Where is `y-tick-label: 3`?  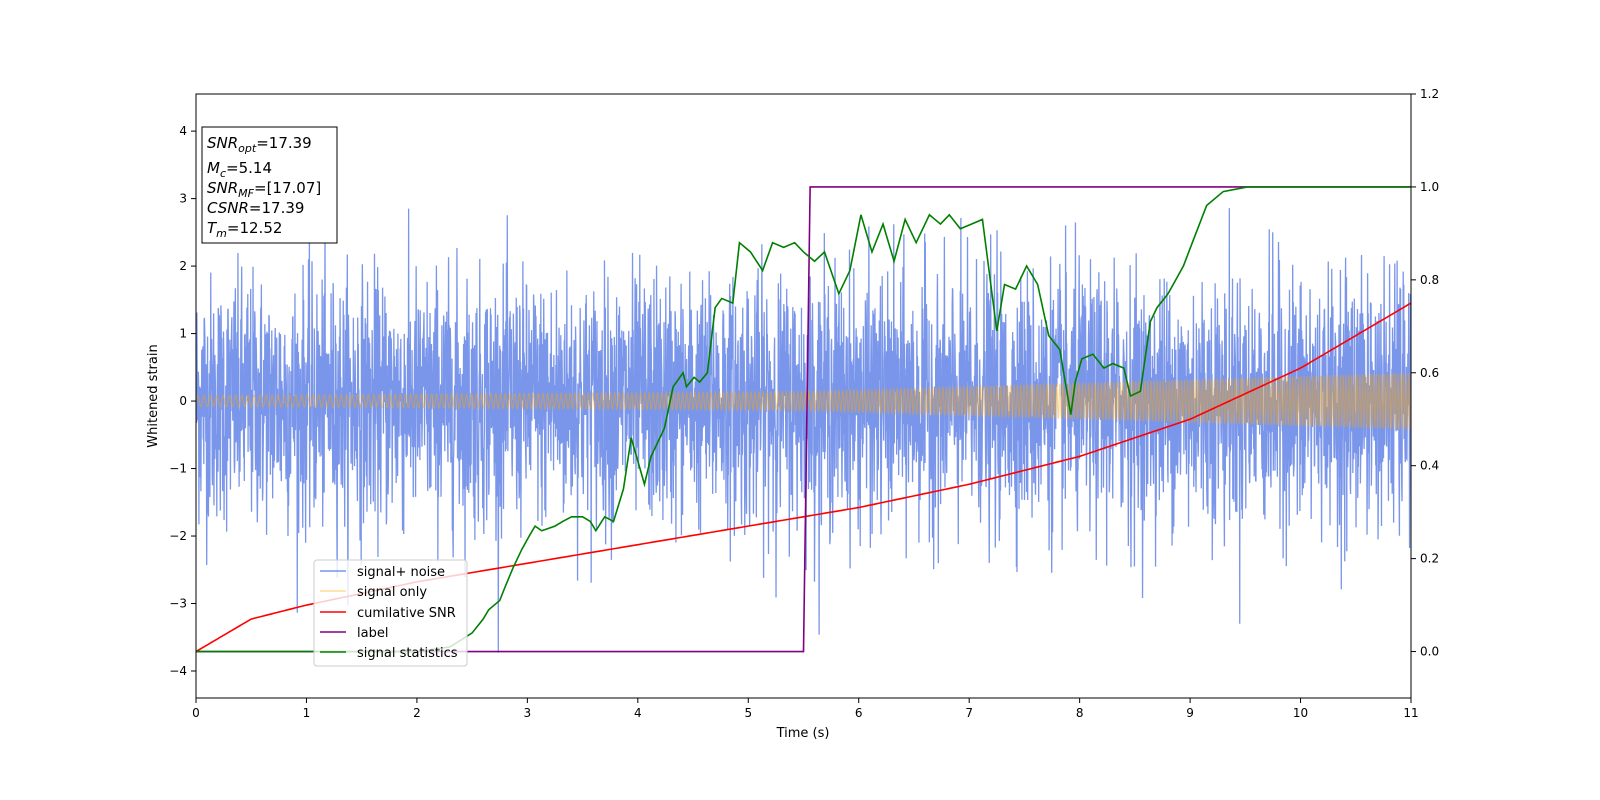 y-tick-label: 3 is located at coordinates (183, 199).